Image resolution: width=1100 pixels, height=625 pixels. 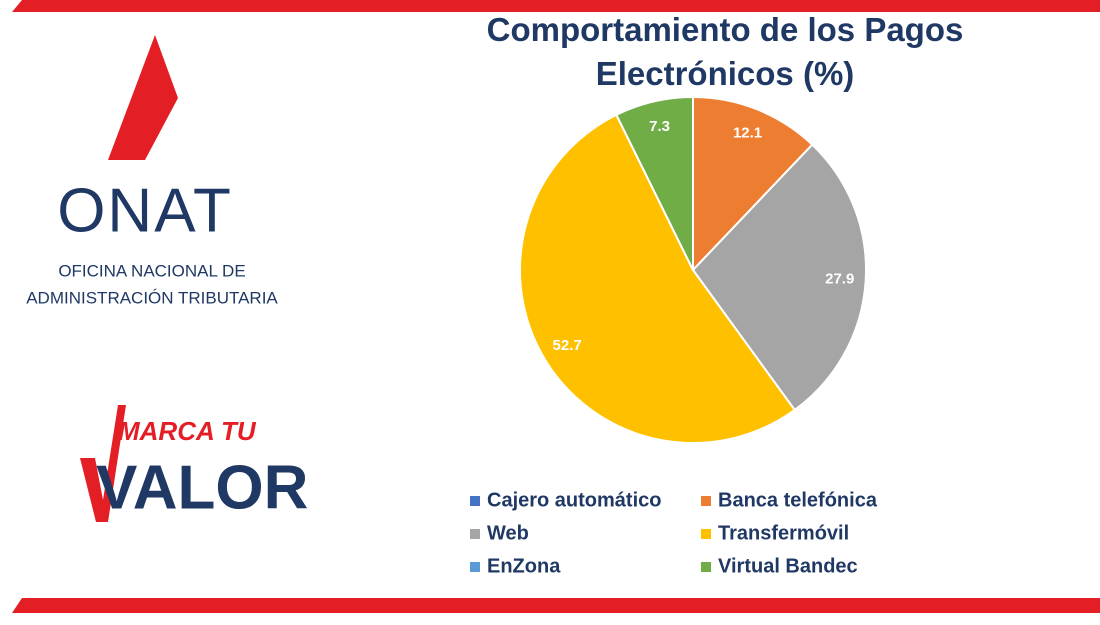 I want to click on legend-label: Web, so click(x=508, y=533).